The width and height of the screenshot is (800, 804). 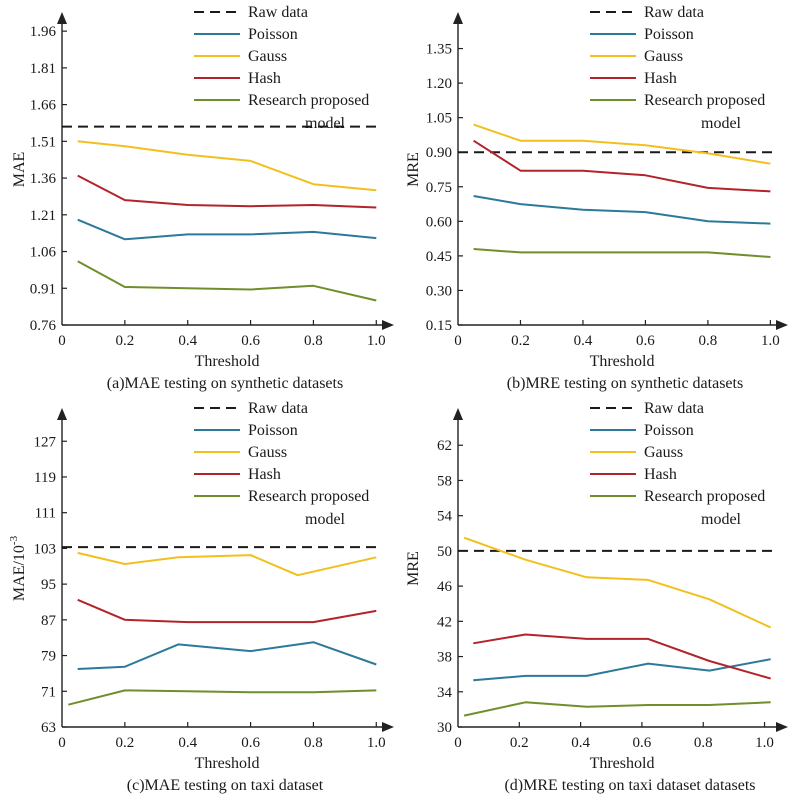 I want to click on y-tick-label: 119, so click(x=45, y=478).